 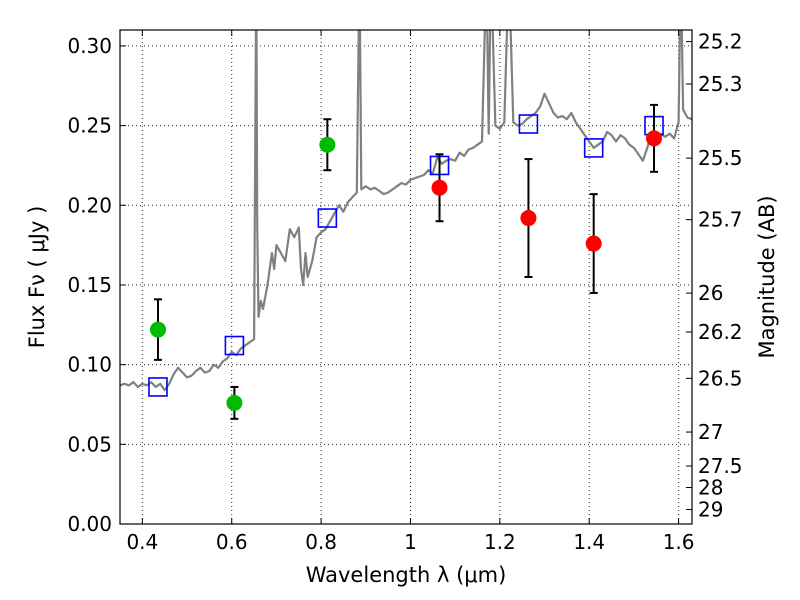 What do you see at coordinates (710, 509) in the screenshot?
I see `magnitude-tick-label: 29` at bounding box center [710, 509].